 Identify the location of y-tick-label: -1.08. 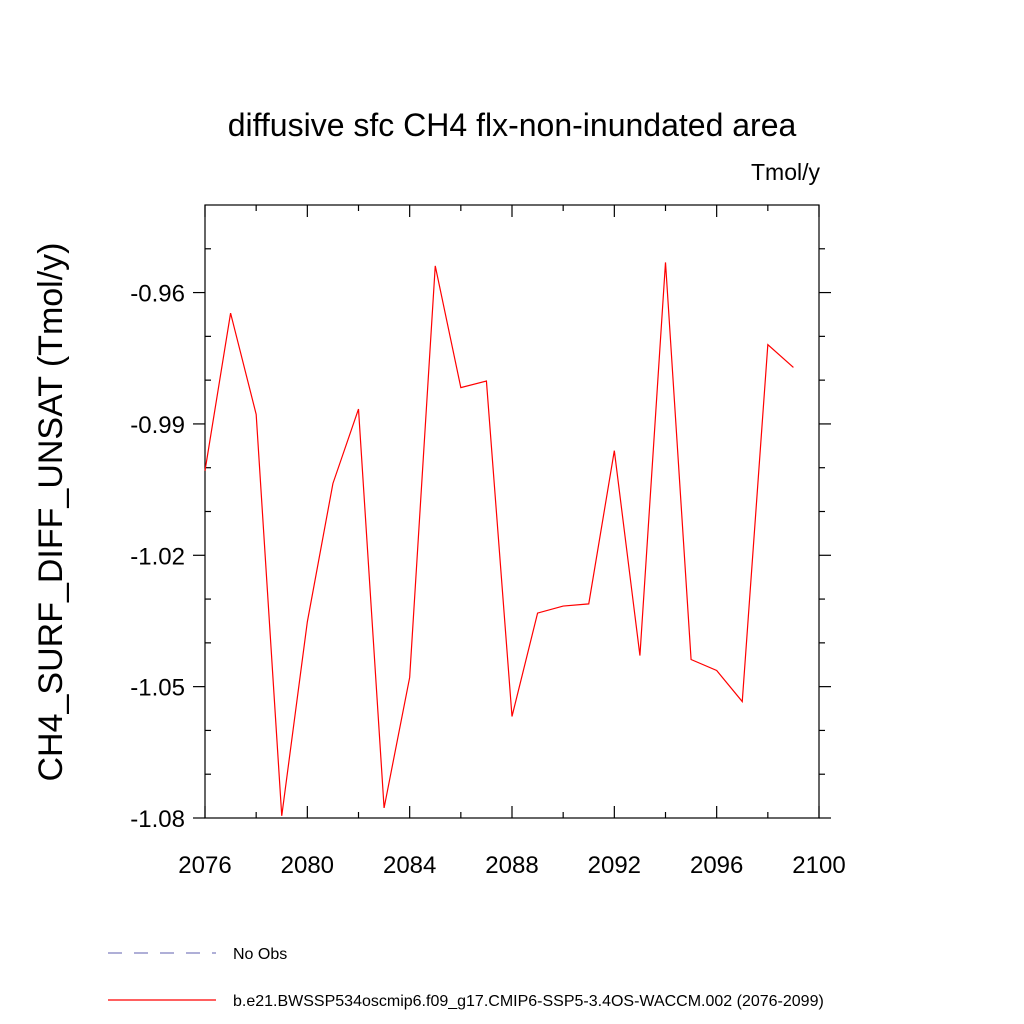
(157, 819).